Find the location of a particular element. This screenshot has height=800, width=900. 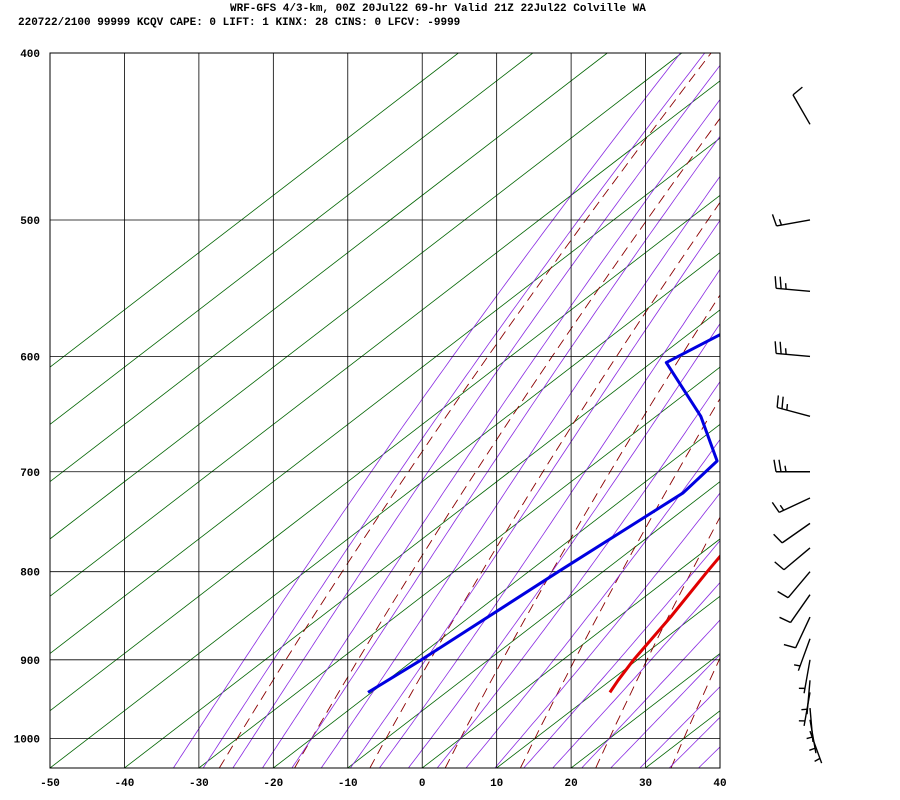

x-tick-label: 0 is located at coordinates (422, 784).